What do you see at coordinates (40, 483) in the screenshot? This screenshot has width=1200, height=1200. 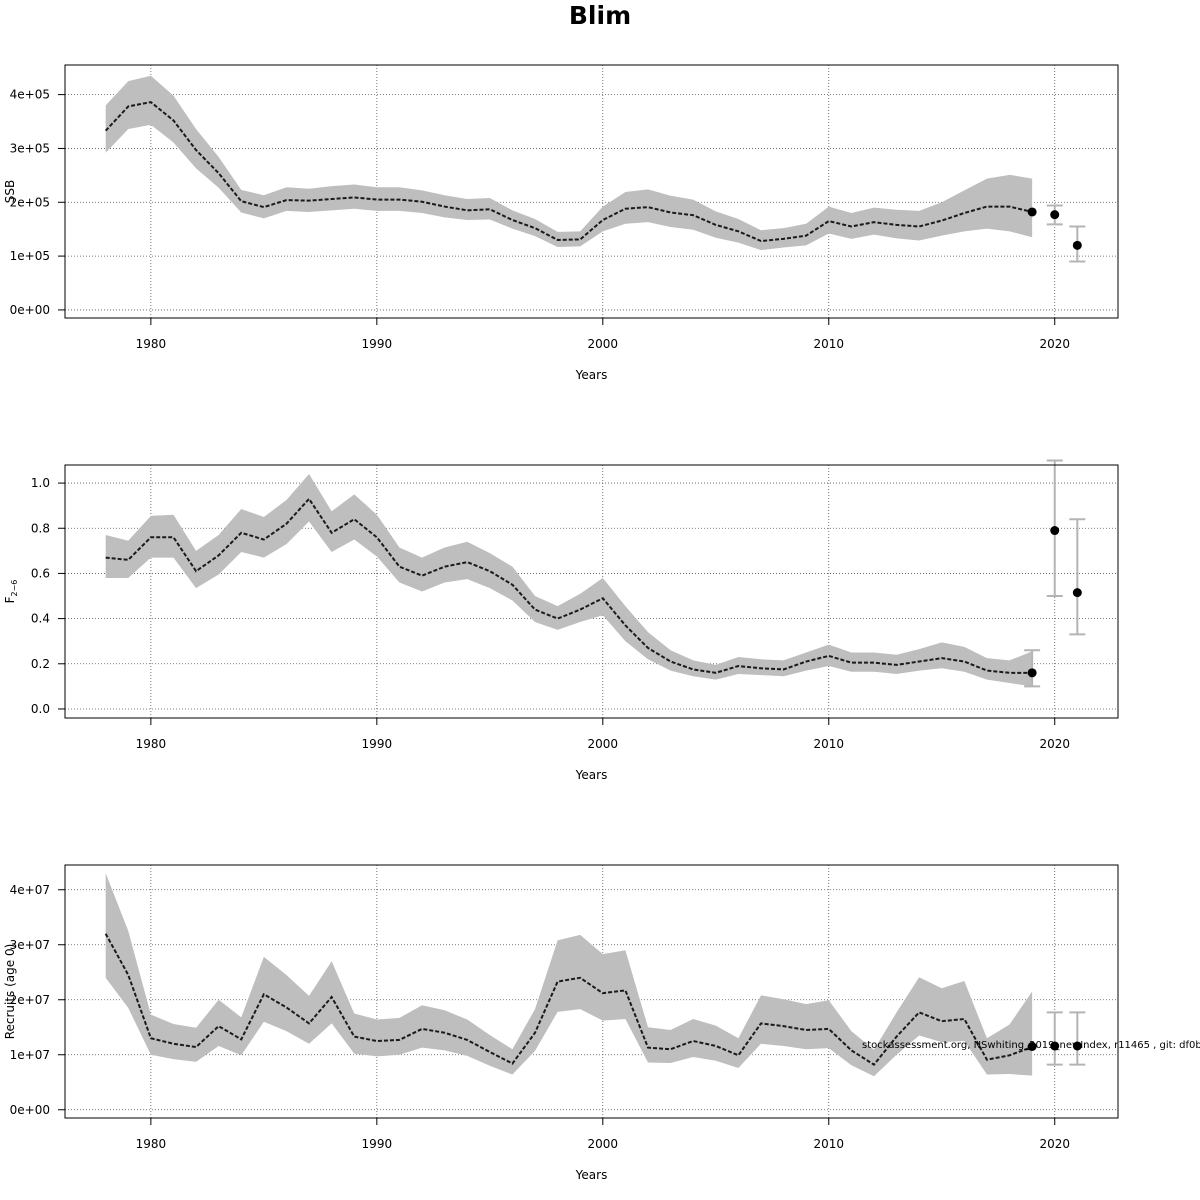 I see `y-tick-label: 1.0` at bounding box center [40, 483].